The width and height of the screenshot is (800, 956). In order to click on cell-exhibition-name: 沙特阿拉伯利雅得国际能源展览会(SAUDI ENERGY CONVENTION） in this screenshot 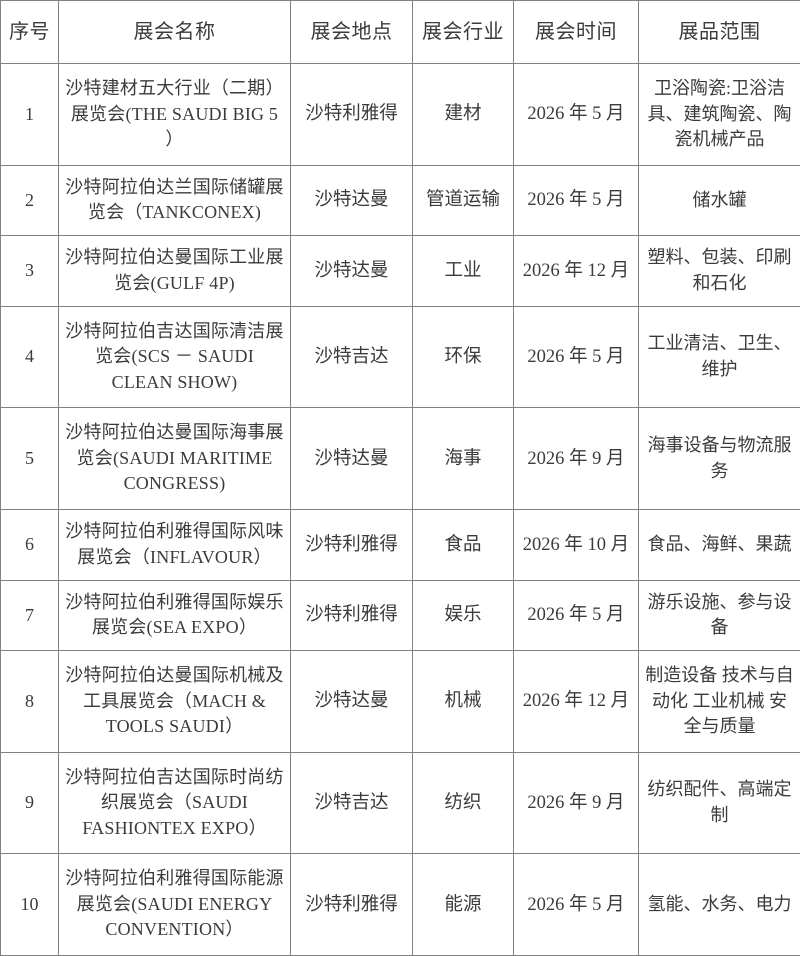, I will do `click(174, 904)`.